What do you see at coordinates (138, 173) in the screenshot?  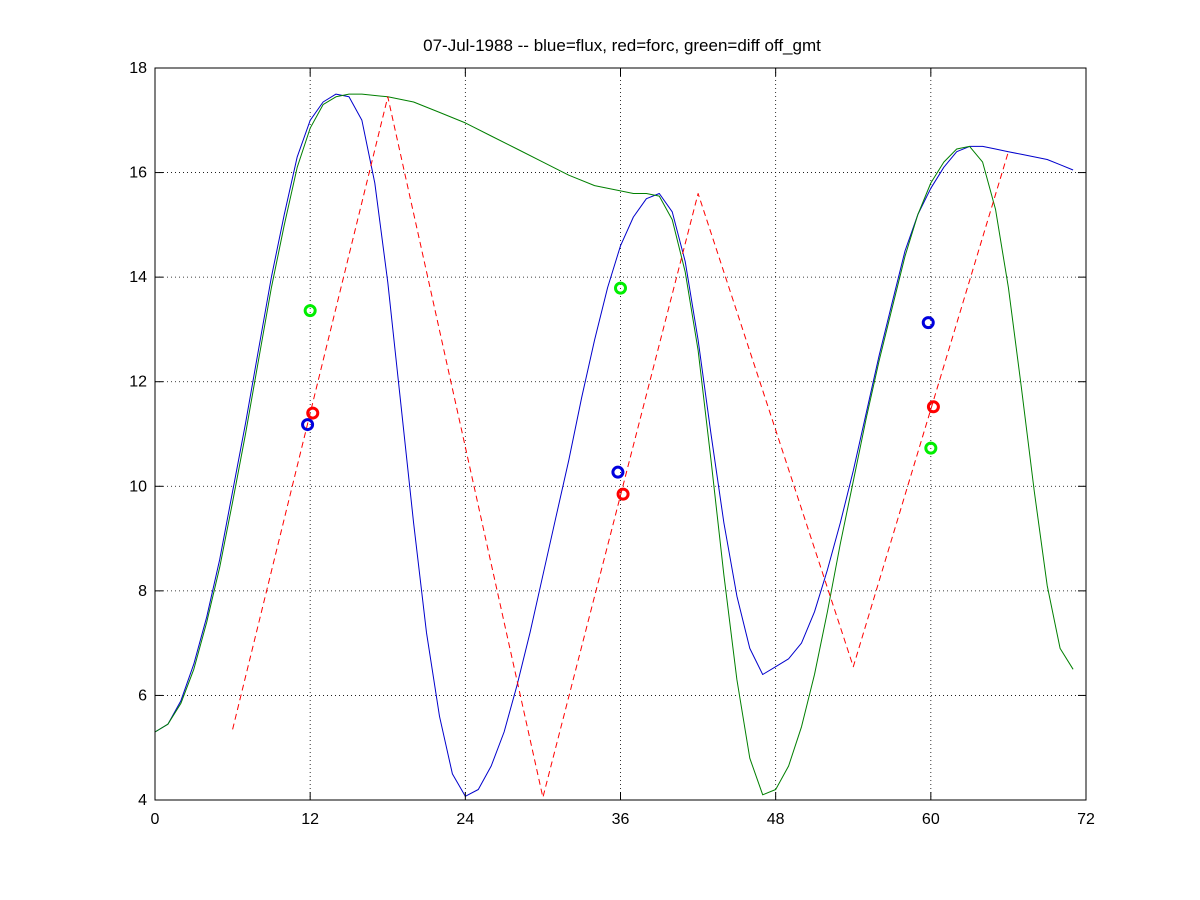 I see `y-tick-label: 16` at bounding box center [138, 173].